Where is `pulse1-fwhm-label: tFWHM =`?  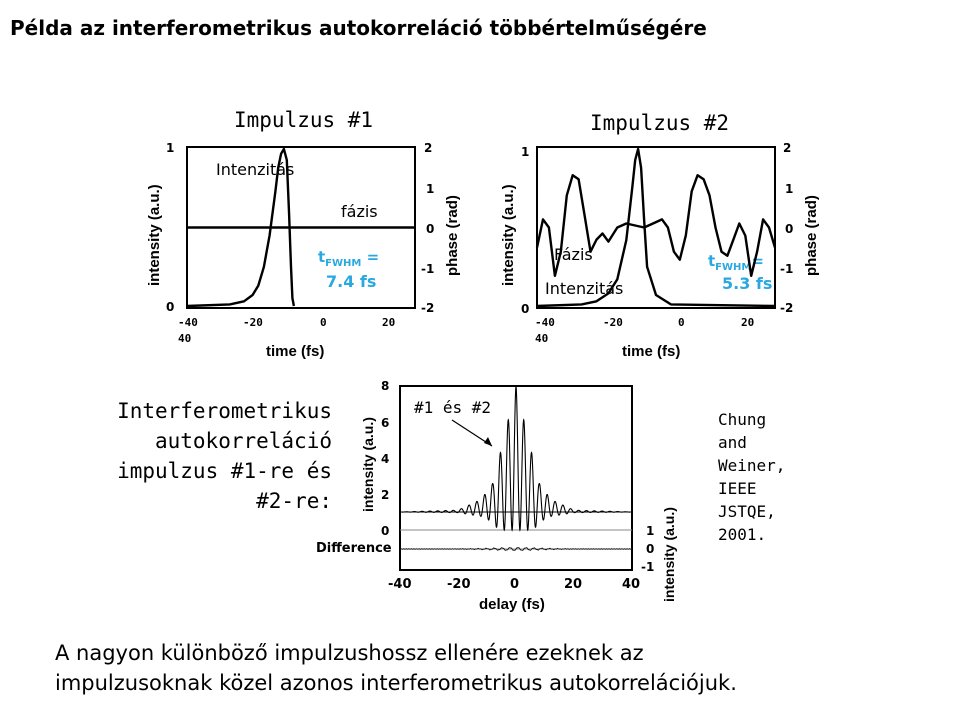
pulse1-fwhm-label: tFWHM = is located at coordinates (349, 258).